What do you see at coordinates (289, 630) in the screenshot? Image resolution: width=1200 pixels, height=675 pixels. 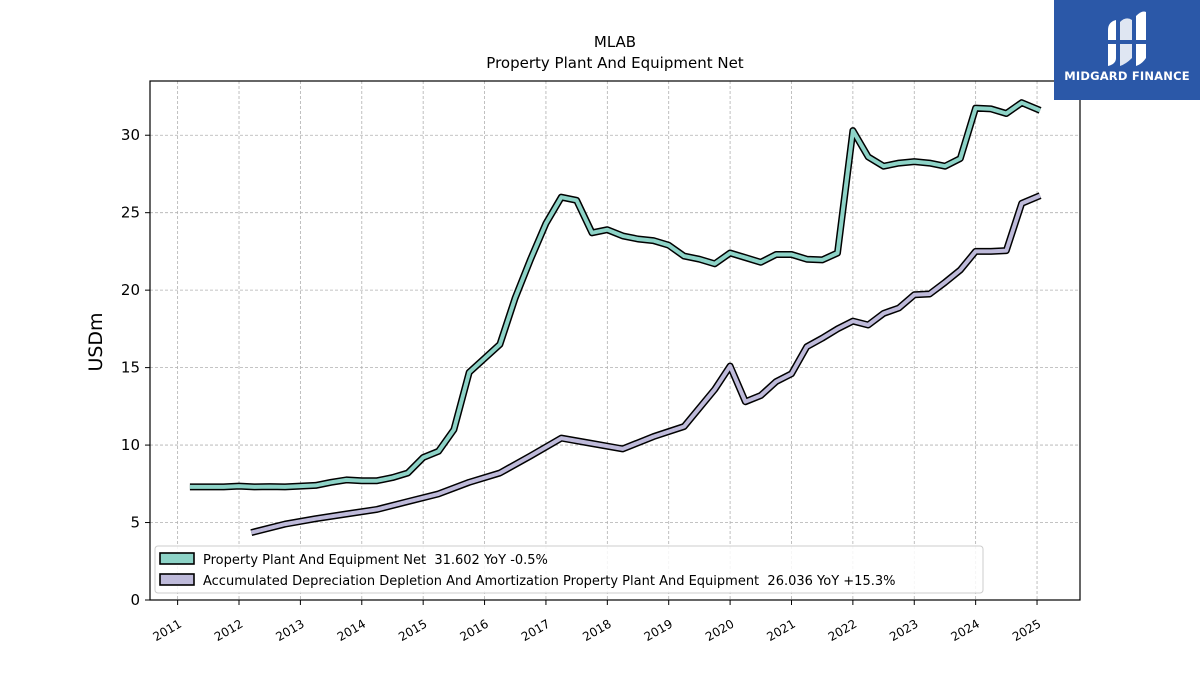 I see `x-tick-label: 2013` at bounding box center [289, 630].